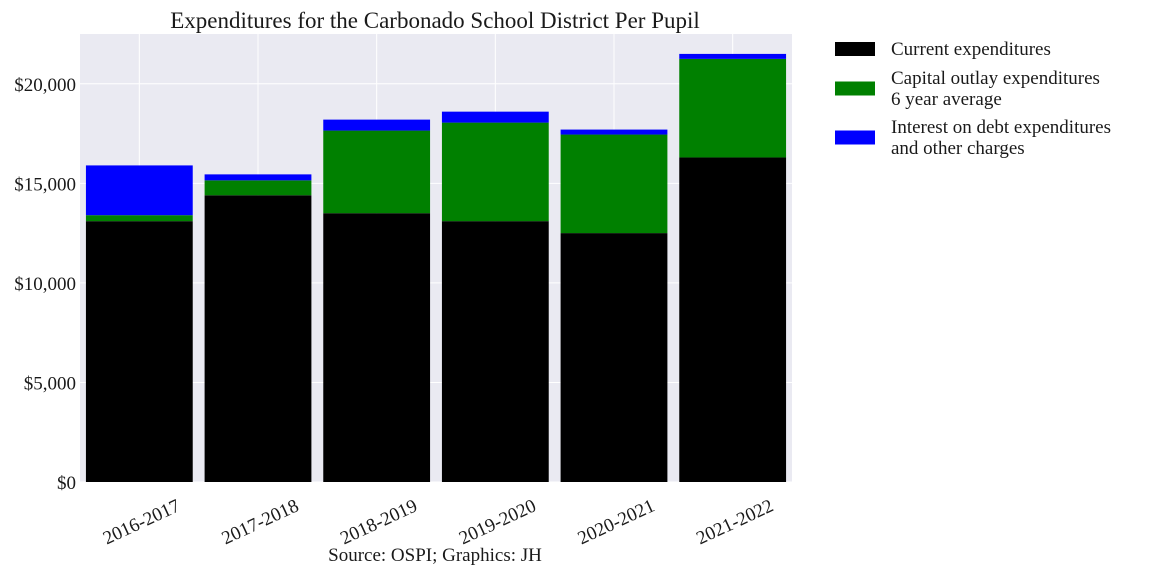  What do you see at coordinates (971, 49) in the screenshot?
I see `legend-label: Current expenditures` at bounding box center [971, 49].